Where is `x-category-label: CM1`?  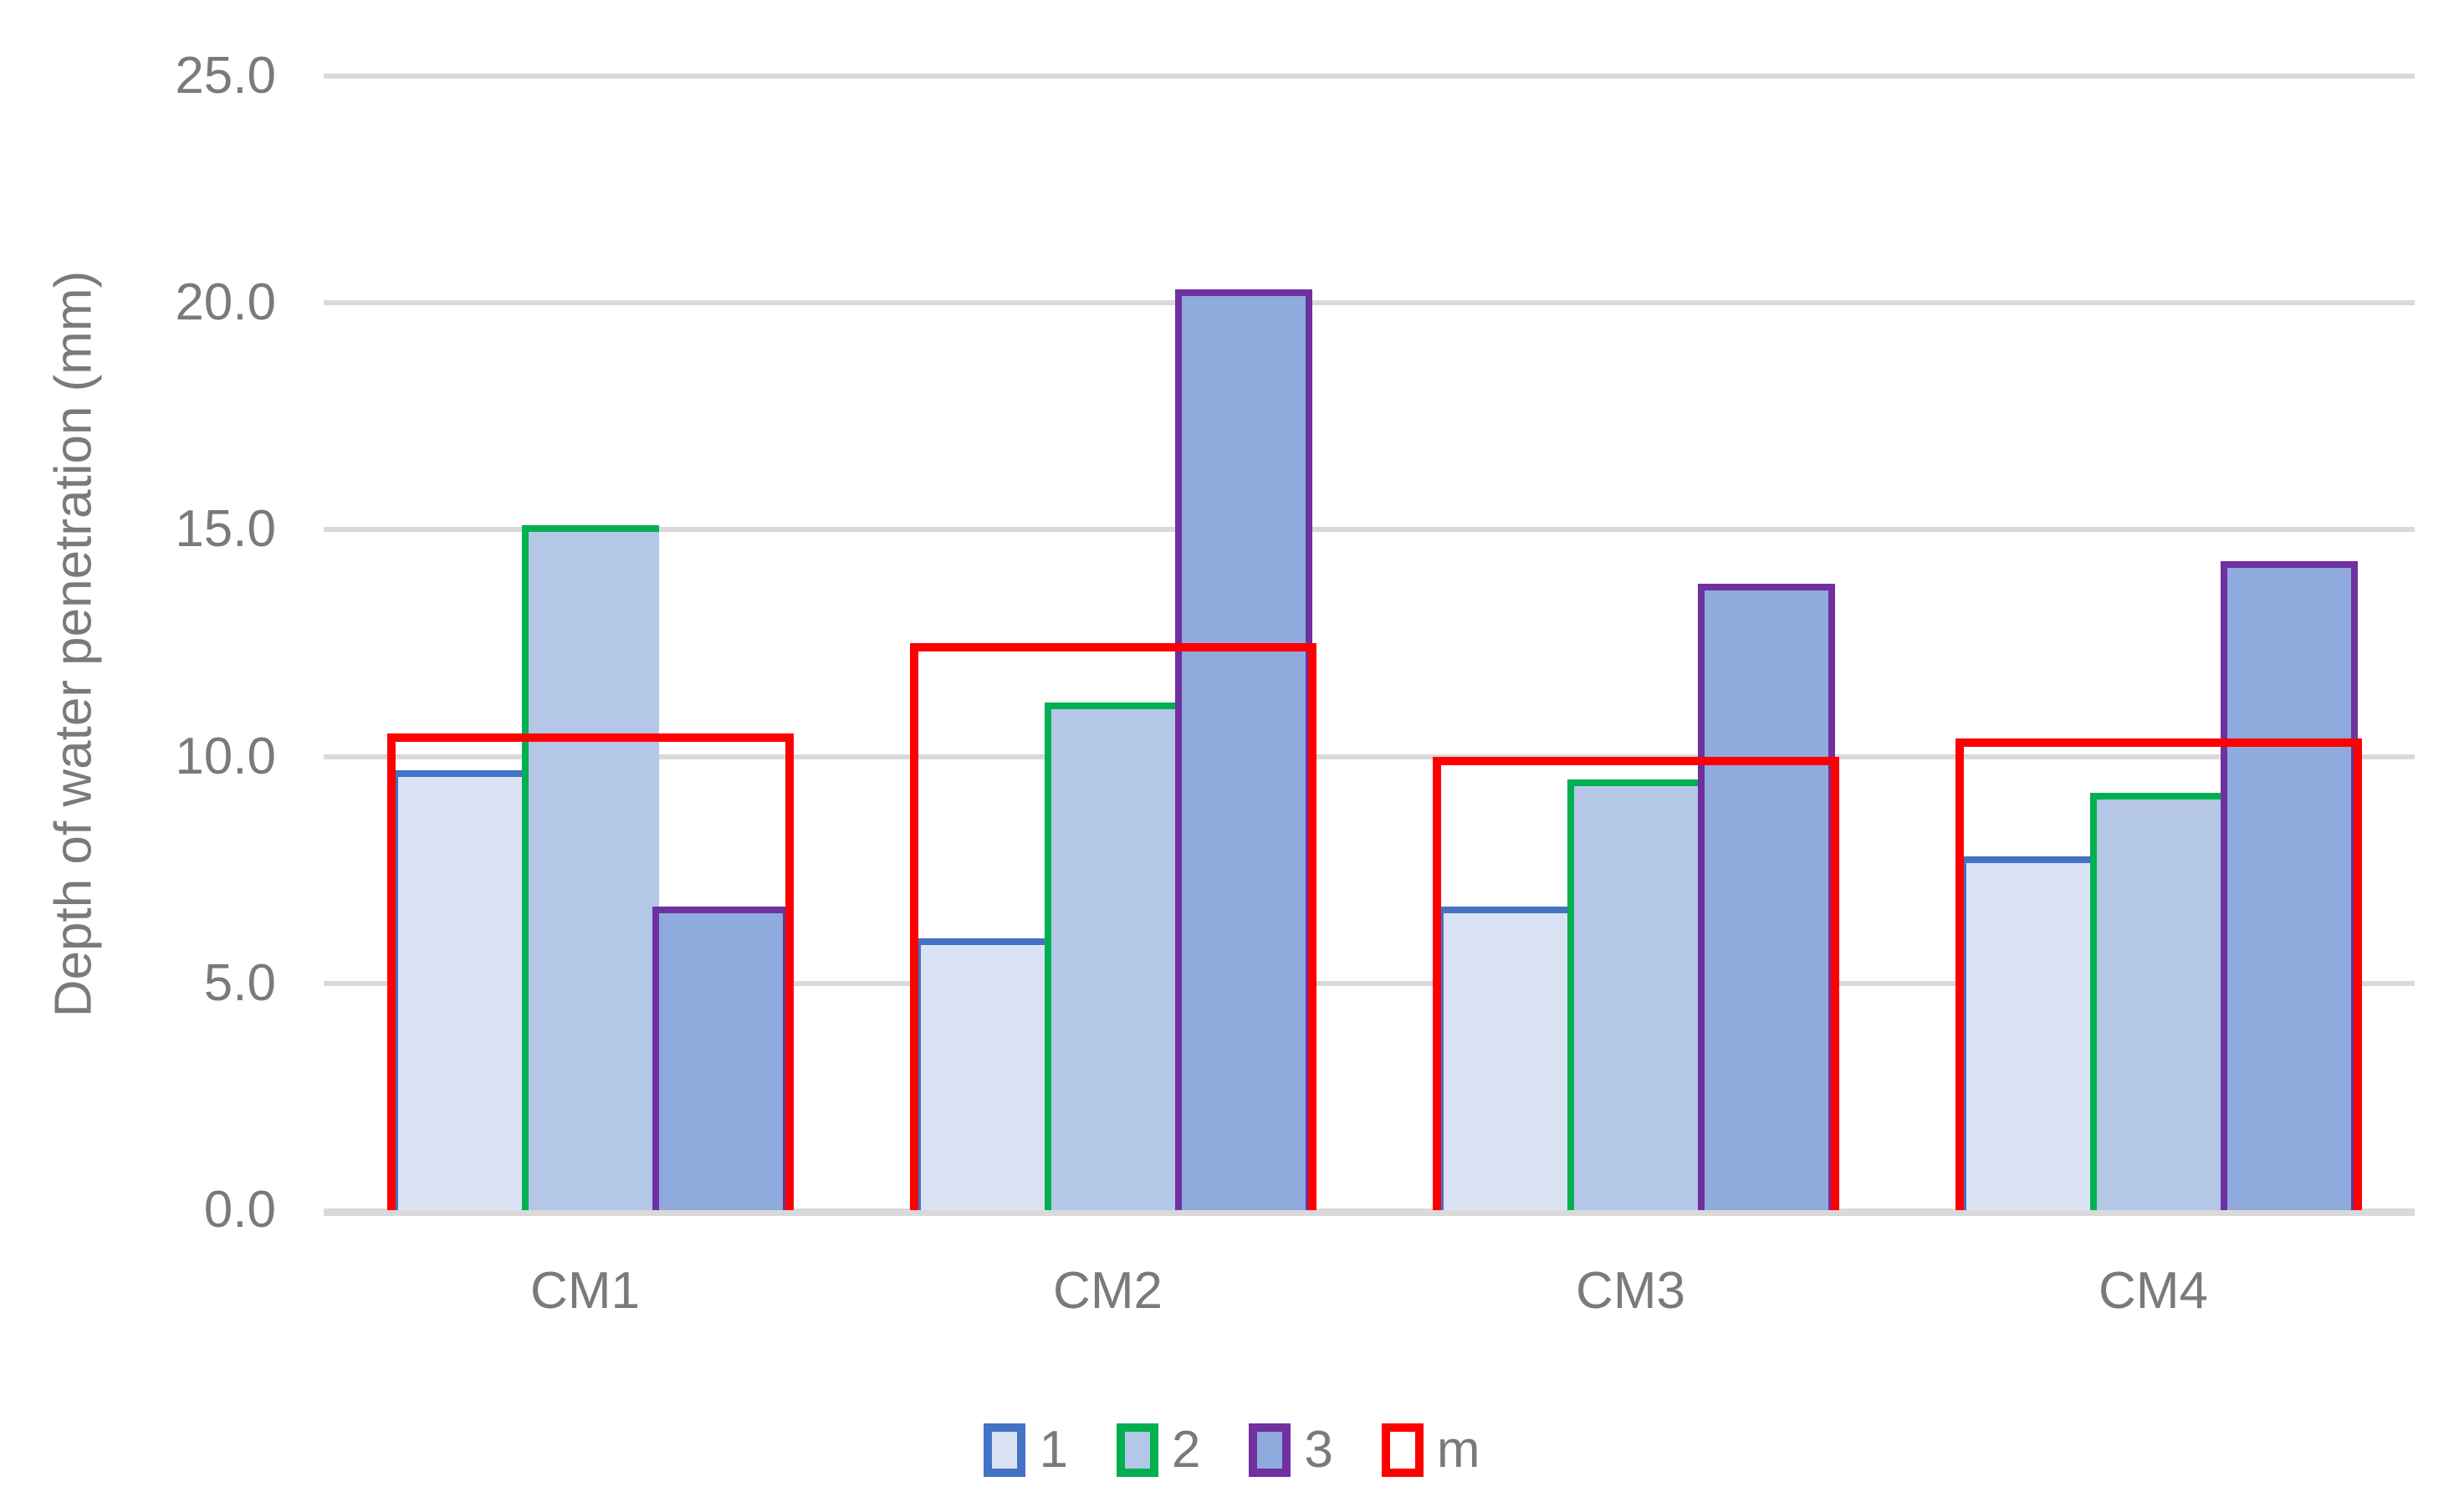 x-category-label: CM1 is located at coordinates (585, 1291).